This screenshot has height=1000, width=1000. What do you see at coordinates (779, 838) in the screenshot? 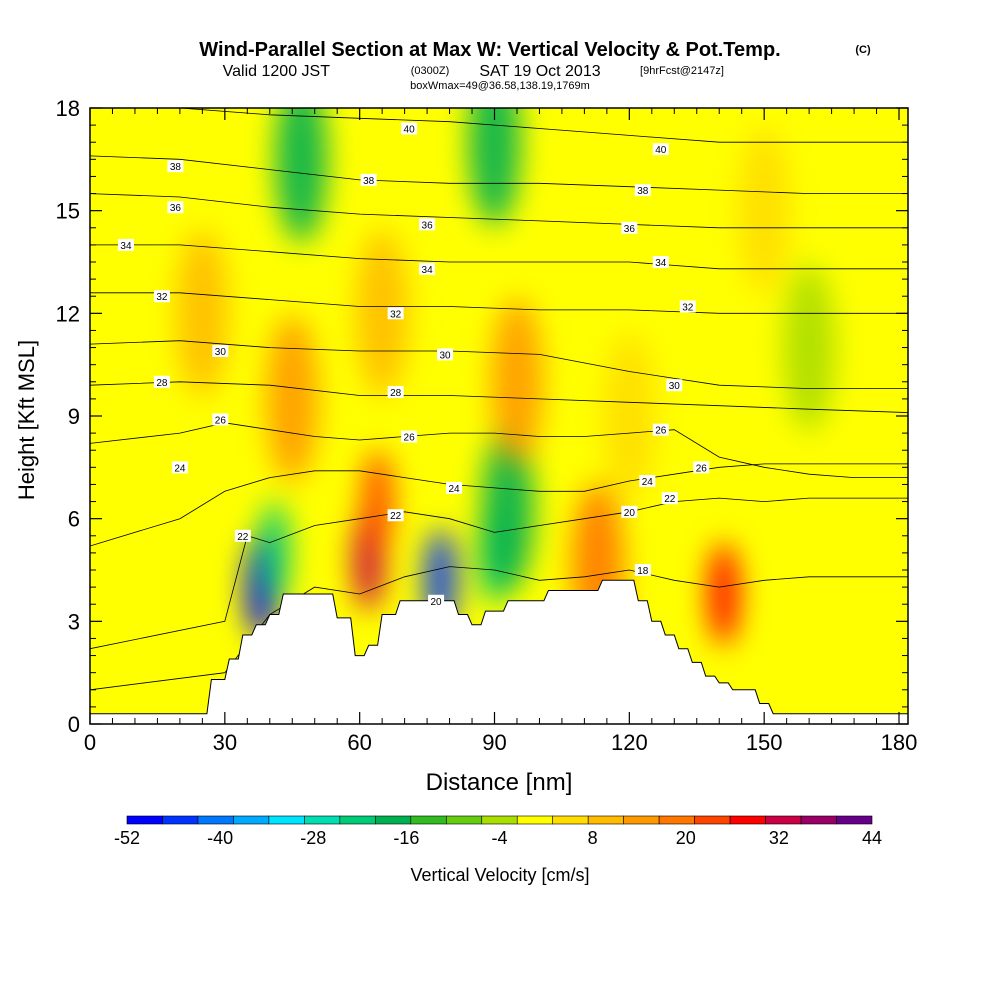
I see `colorbar-tick-label: 32` at bounding box center [779, 838].